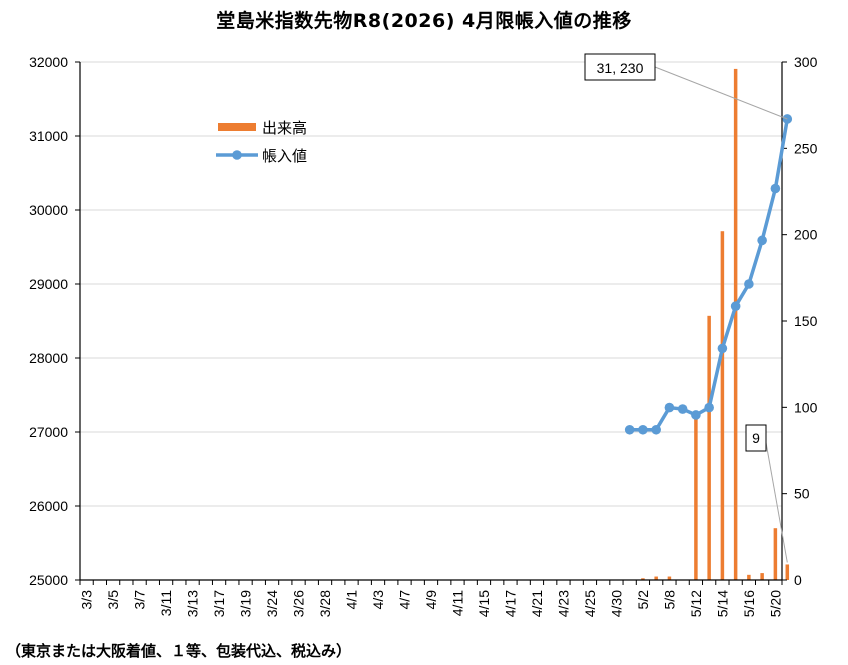 The height and width of the screenshot is (665, 848). What do you see at coordinates (643, 600) in the screenshot?
I see `x-tick-label: 5/2` at bounding box center [643, 600].